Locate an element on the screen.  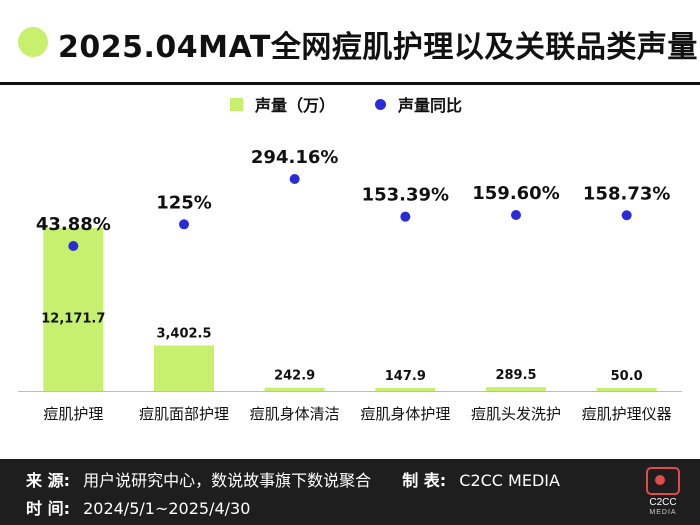
footer-time-line: 时 间: 2024/5/1~2025/4/30 is located at coordinates (138, 507).